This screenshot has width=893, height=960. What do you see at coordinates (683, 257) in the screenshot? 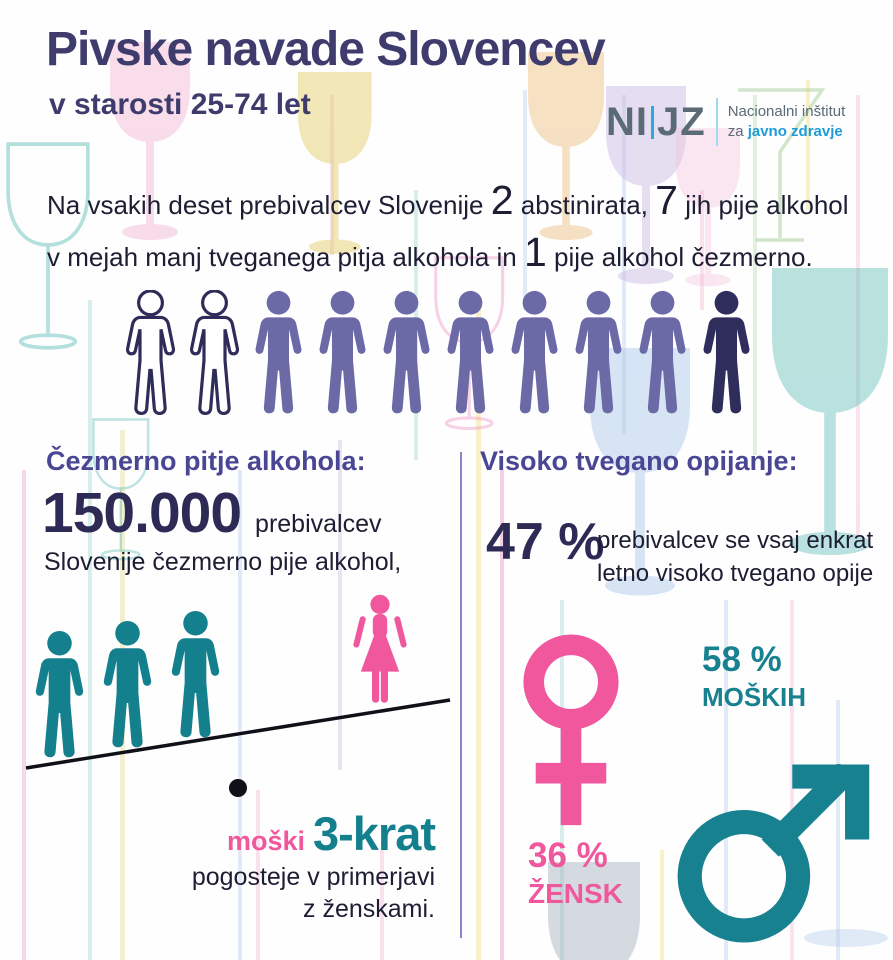
I see `intro-seg5: pije alkohol čezmerno.` at bounding box center [683, 257].